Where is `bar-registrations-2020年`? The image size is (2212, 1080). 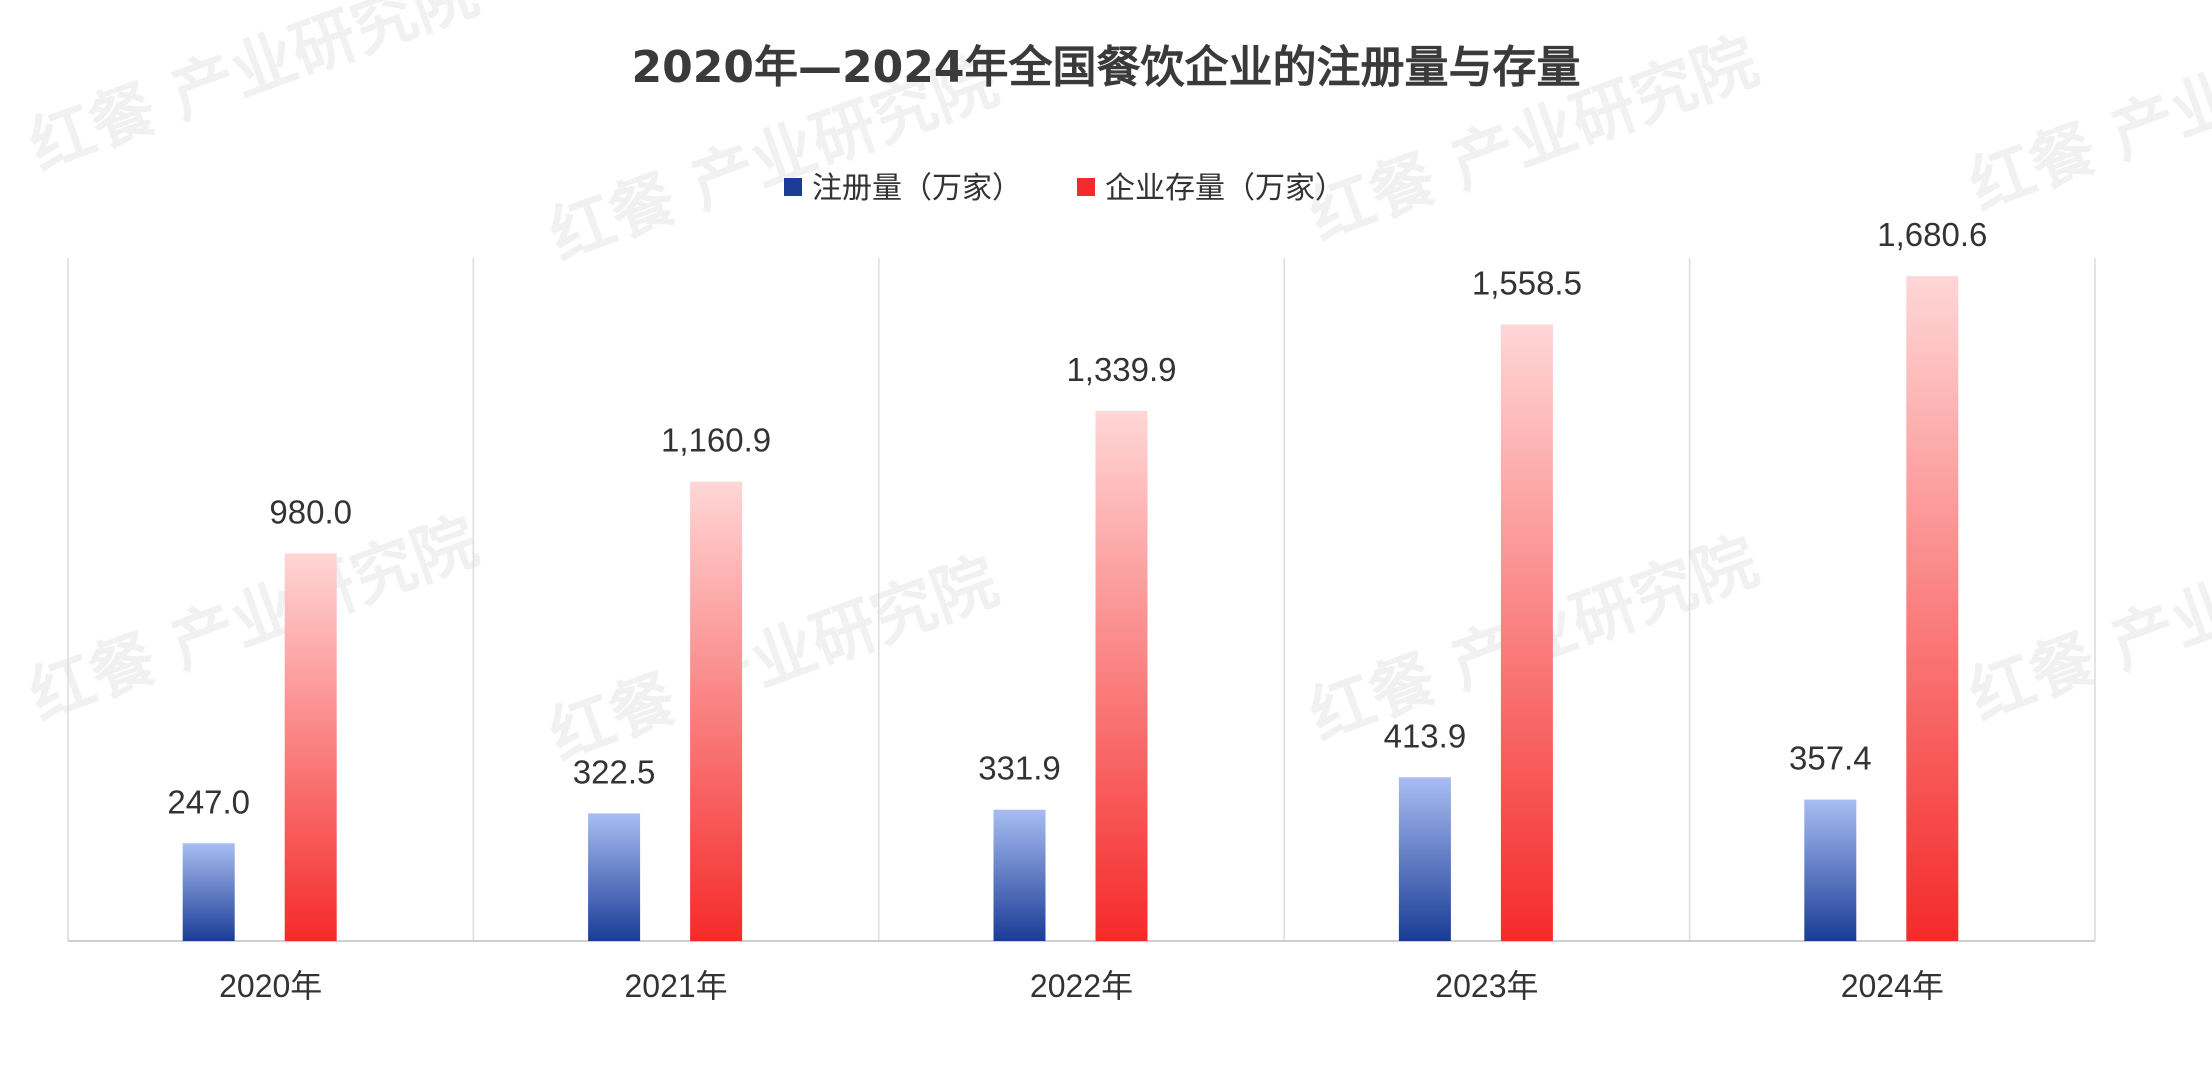
bar-registrations-2020年 is located at coordinates (208, 892).